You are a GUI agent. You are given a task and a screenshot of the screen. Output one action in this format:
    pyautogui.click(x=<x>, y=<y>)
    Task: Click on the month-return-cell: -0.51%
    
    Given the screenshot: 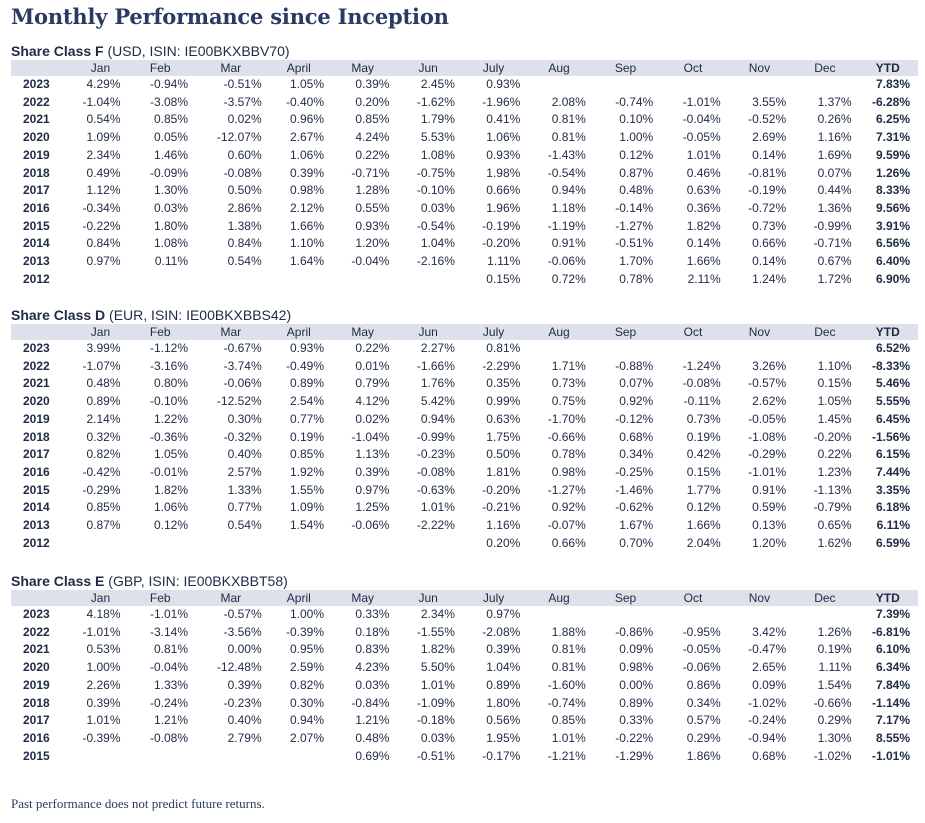 What is the action you would take?
    pyautogui.click(x=242, y=84)
    